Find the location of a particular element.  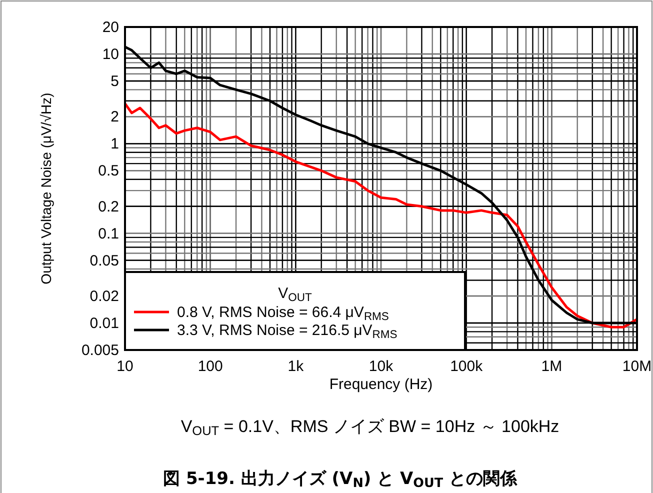

x-axis-title: Frequency (Hz) is located at coordinates (381, 384).